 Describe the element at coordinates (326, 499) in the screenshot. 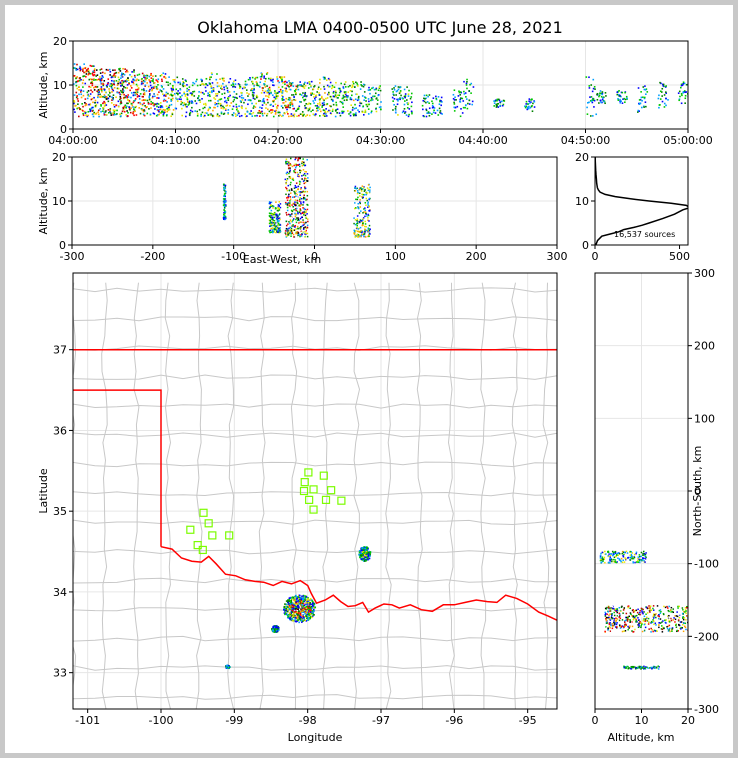

I see `lma-station-marker` at that location.